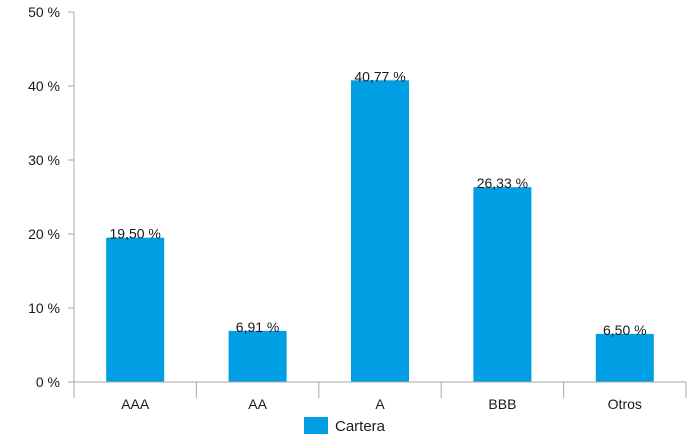  What do you see at coordinates (625, 330) in the screenshot?
I see `data-label-otros: 6,50 %` at bounding box center [625, 330].